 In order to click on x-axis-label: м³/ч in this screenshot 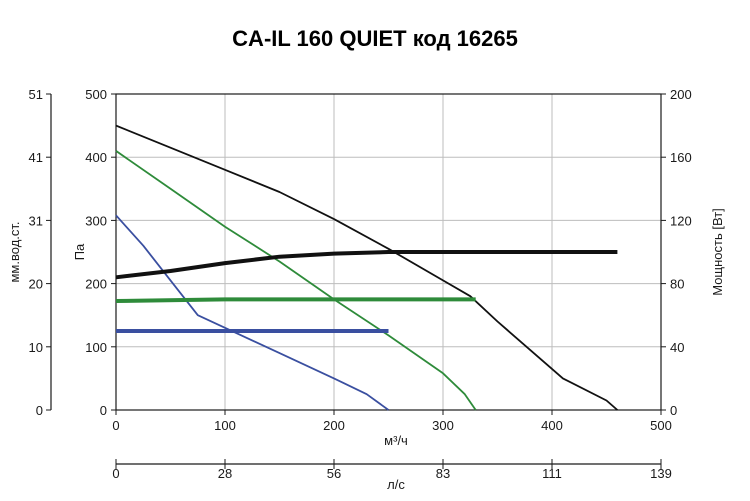, I will do `click(396, 440)`.